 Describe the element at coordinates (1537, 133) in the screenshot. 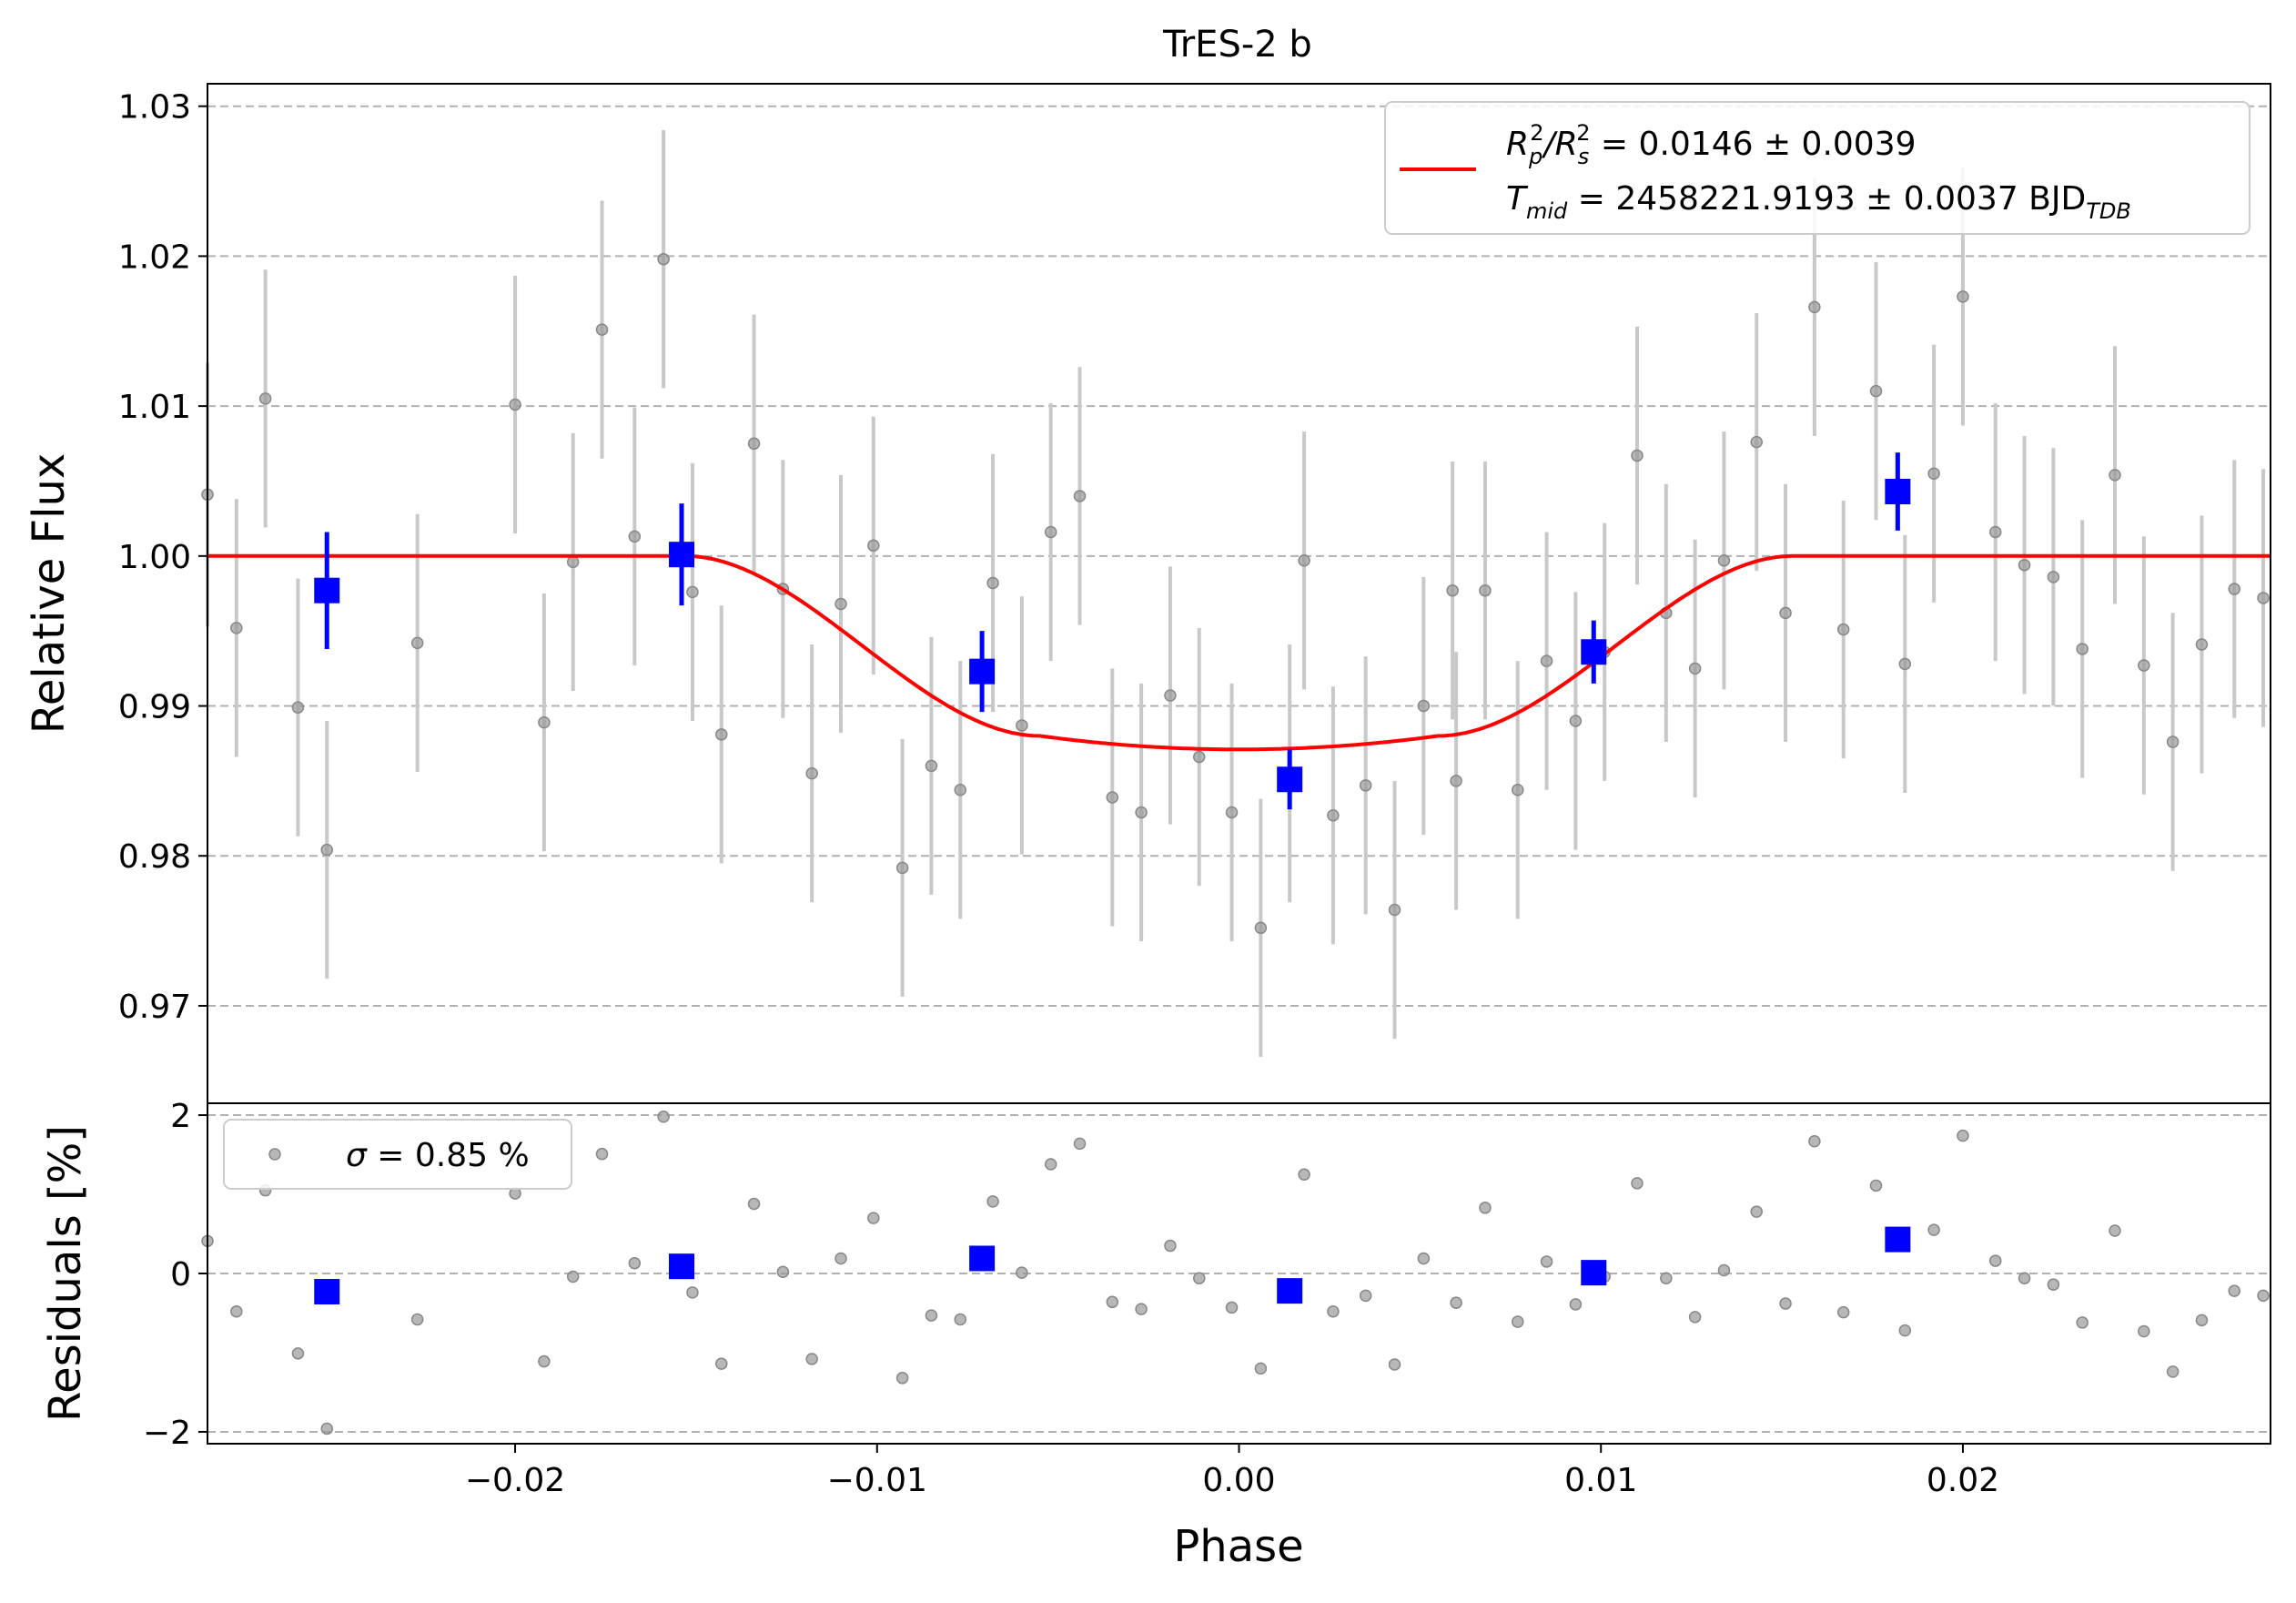

I see `legend-depth-sup-1: 2` at that location.